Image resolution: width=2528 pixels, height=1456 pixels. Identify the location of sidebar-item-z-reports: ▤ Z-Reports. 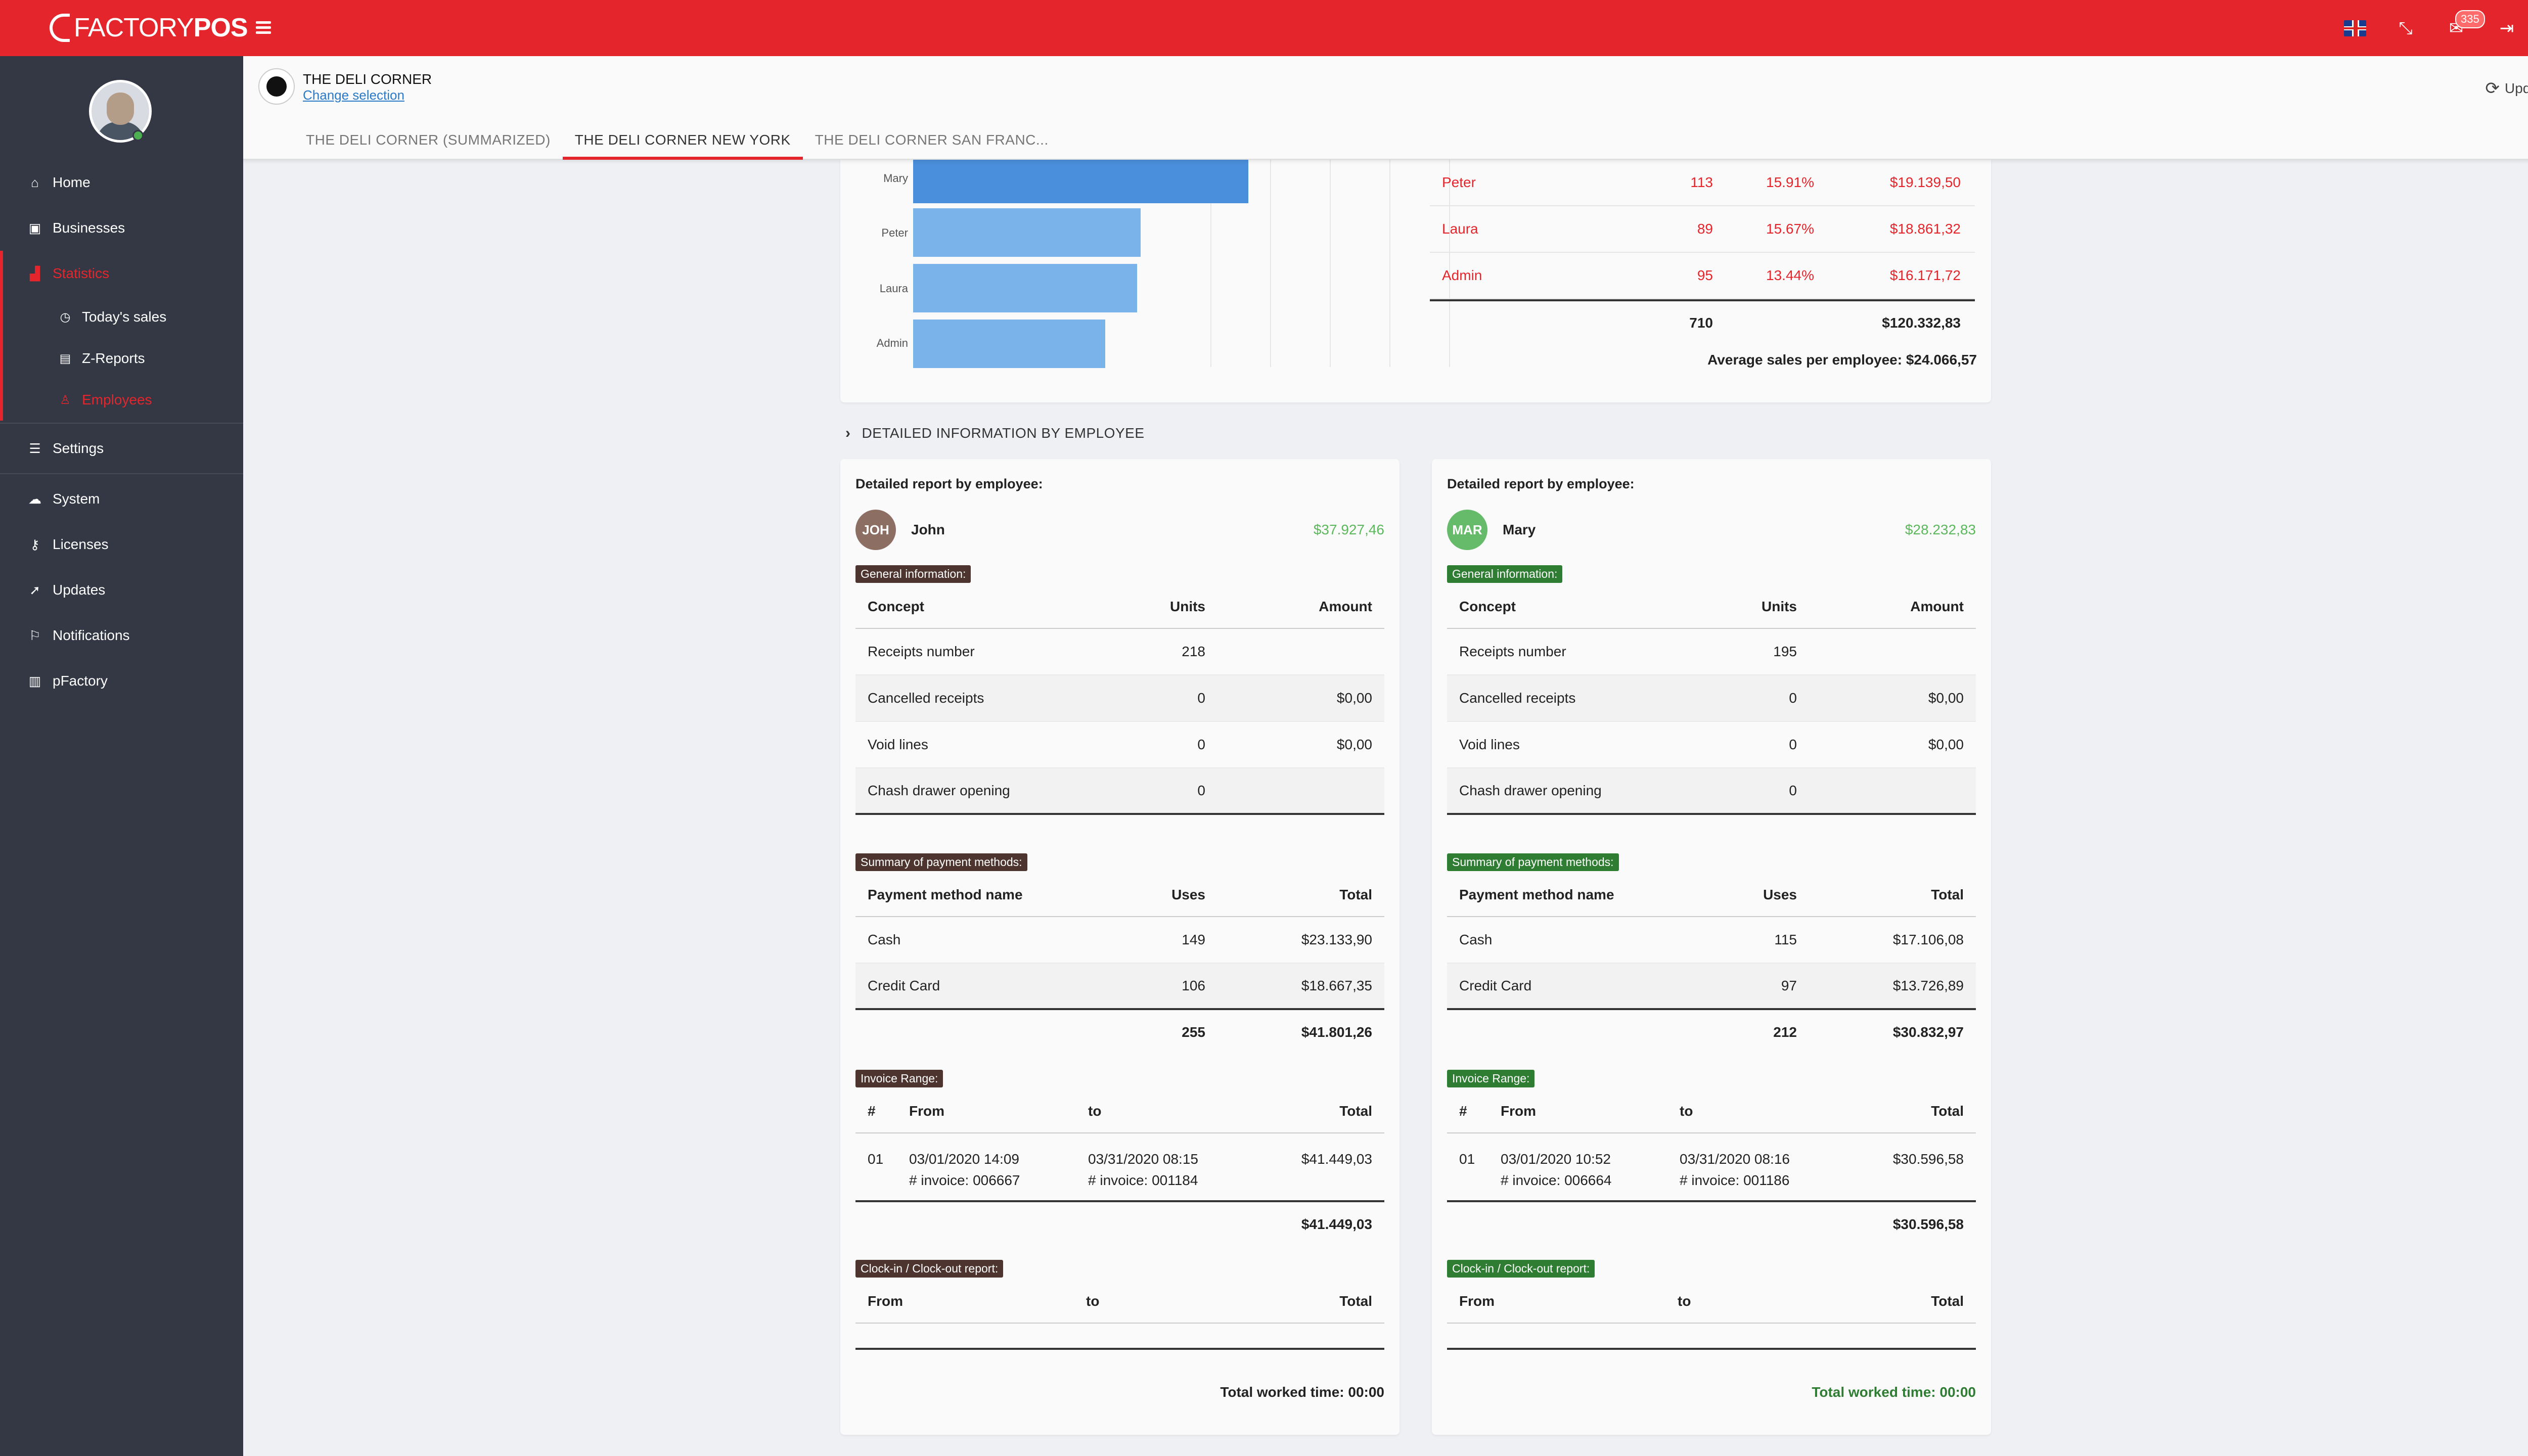
(122, 358).